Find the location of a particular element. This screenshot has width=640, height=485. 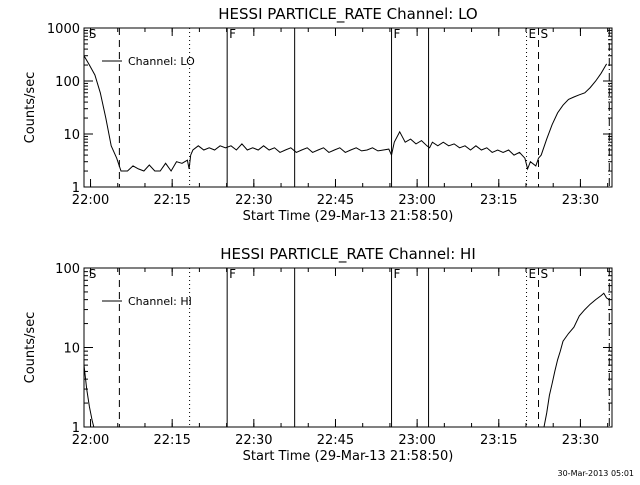

panel-2-event-marker-label: E is located at coordinates (533, 274).